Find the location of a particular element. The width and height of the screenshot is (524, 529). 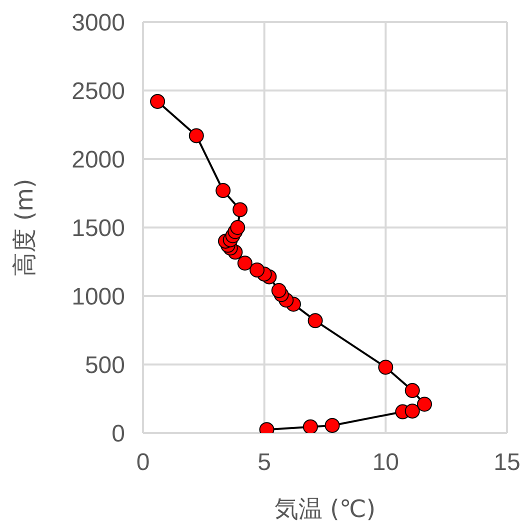

y-tick-label: 3000 is located at coordinates (98, 23).